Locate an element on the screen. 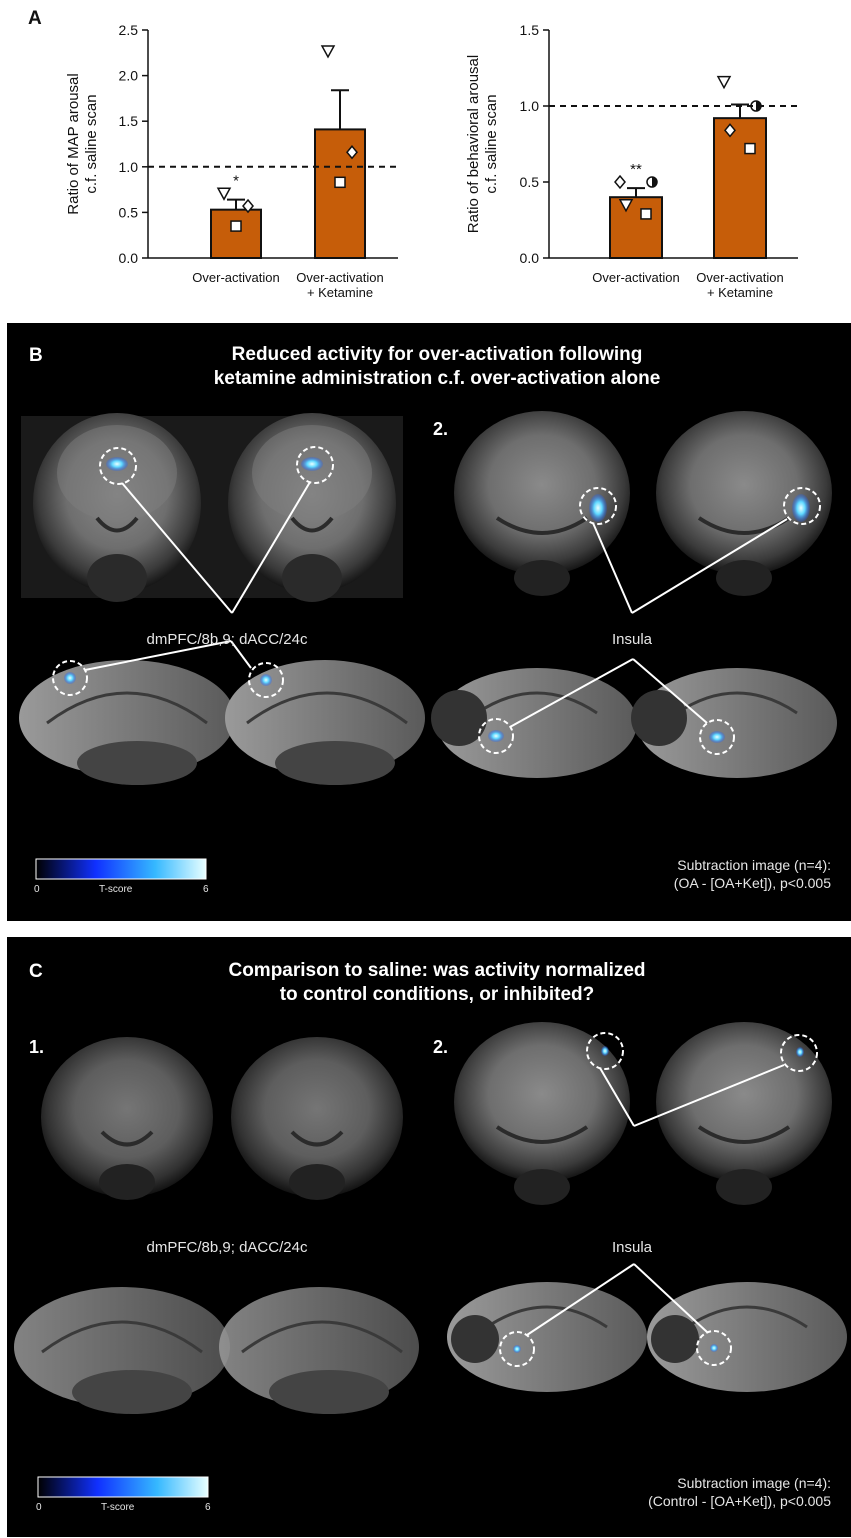  note-line: (OA - [OA+Ket]), p<0.005 is located at coordinates (752, 883).